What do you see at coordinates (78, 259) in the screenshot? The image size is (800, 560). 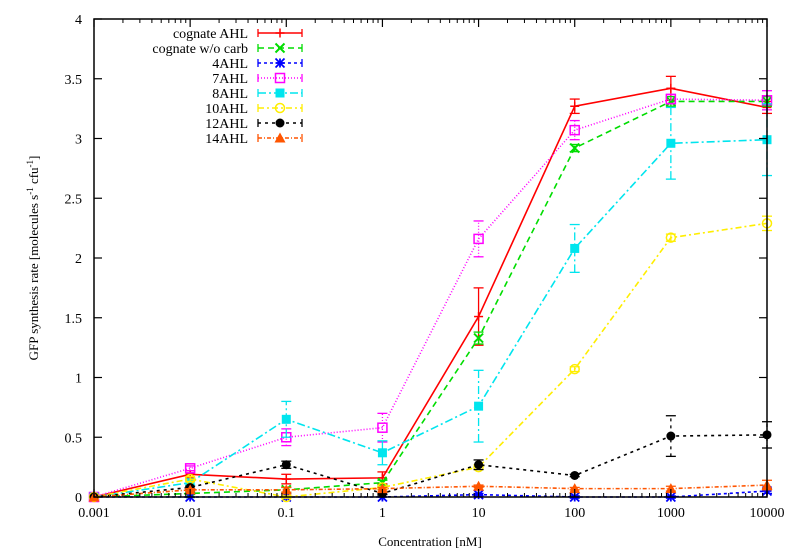 I see `y-tick-label: 2` at bounding box center [78, 259].